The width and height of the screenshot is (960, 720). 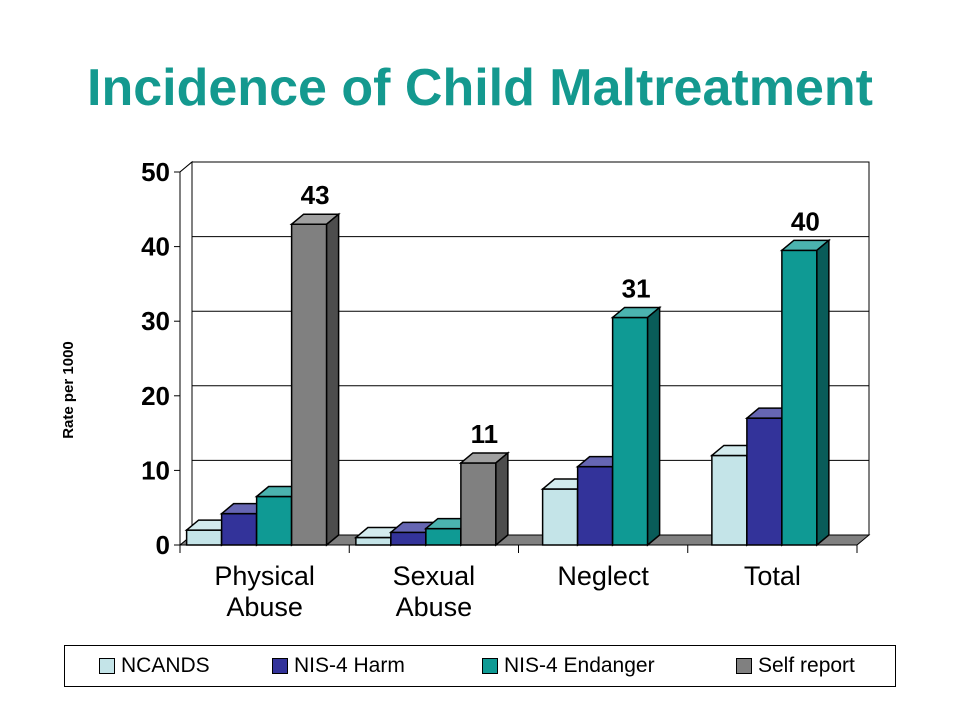 I want to click on legend-item: NCANDS, so click(x=154, y=665).